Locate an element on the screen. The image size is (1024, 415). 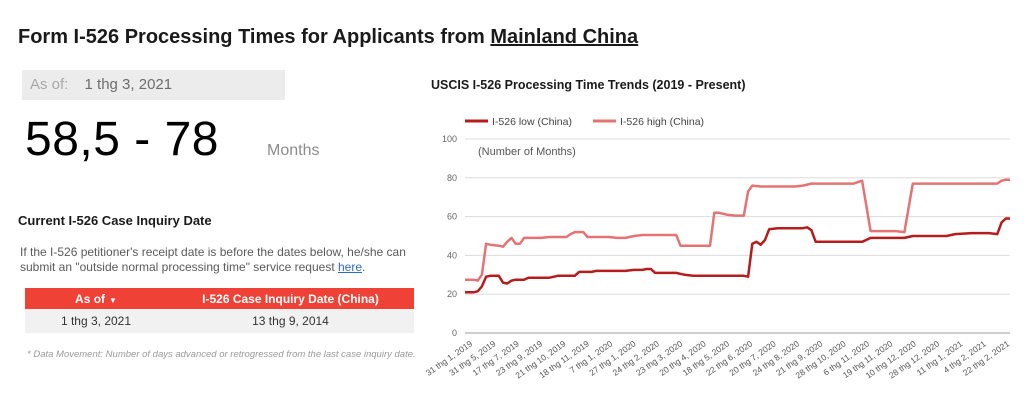
column-header-as-of: As of ▼ is located at coordinates (96, 298).